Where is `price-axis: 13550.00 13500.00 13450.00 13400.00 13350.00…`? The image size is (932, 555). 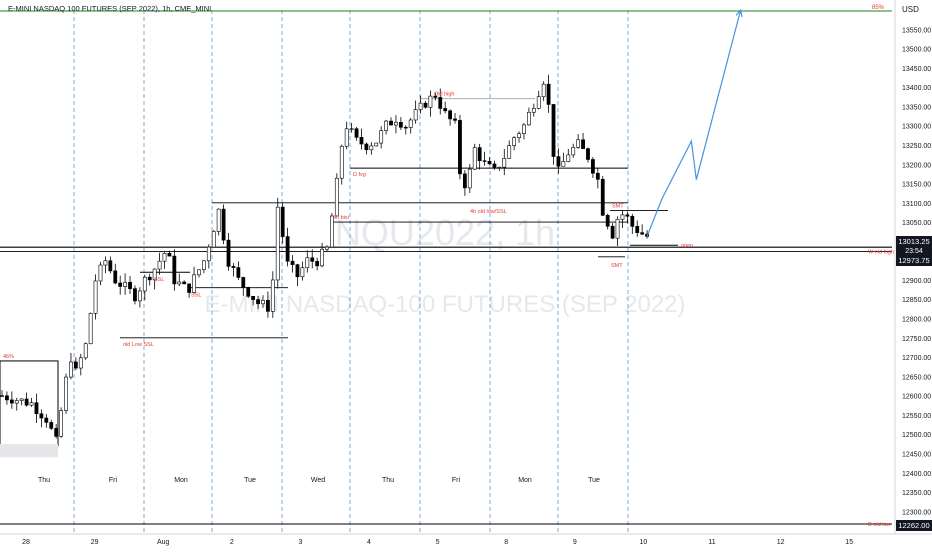
price-axis: 13550.00 13500.00 13450.00 13400.00 13350.00… is located at coordinates (916, 271).